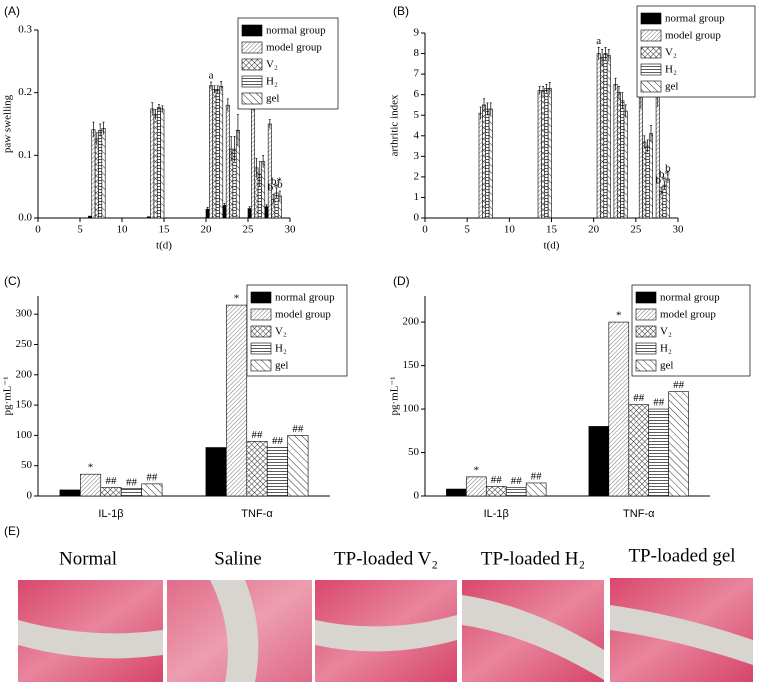 Image resolution: width=760 pixels, height=689 pixels. I want to click on x-axis-label: t(d), so click(552, 246).